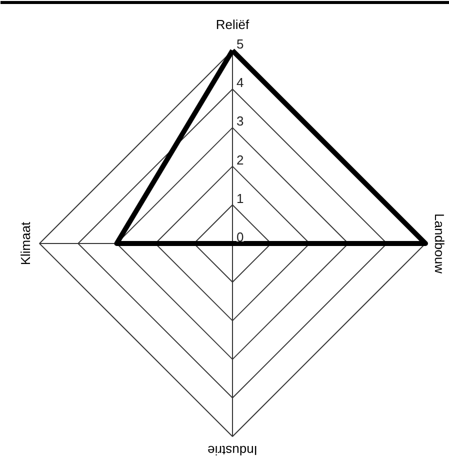  What do you see at coordinates (439, 244) in the screenshot?
I see `spoke-label: Landbouw` at bounding box center [439, 244].